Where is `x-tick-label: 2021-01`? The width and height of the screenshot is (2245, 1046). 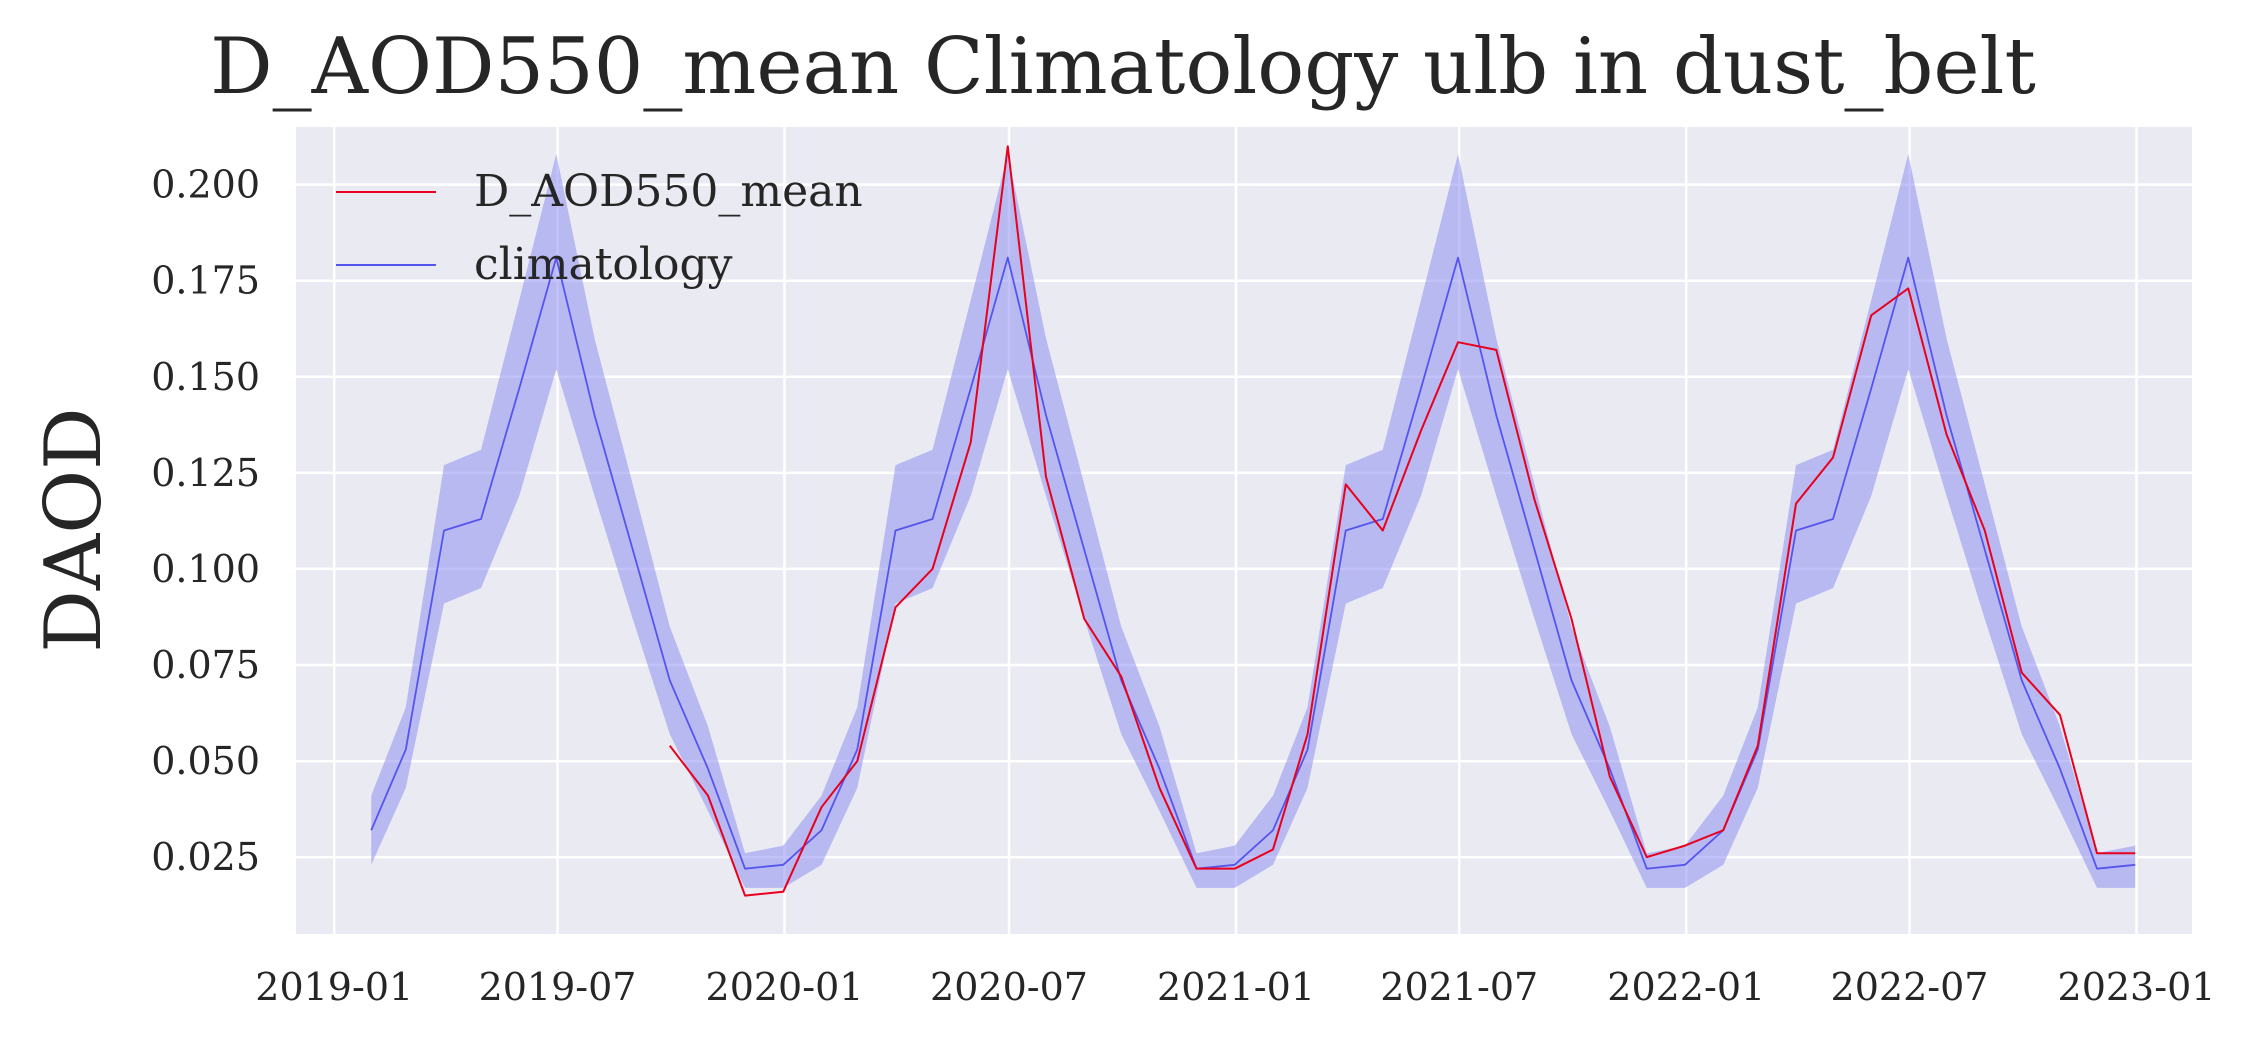
x-tick-label: 2021-01 is located at coordinates (1236, 987).